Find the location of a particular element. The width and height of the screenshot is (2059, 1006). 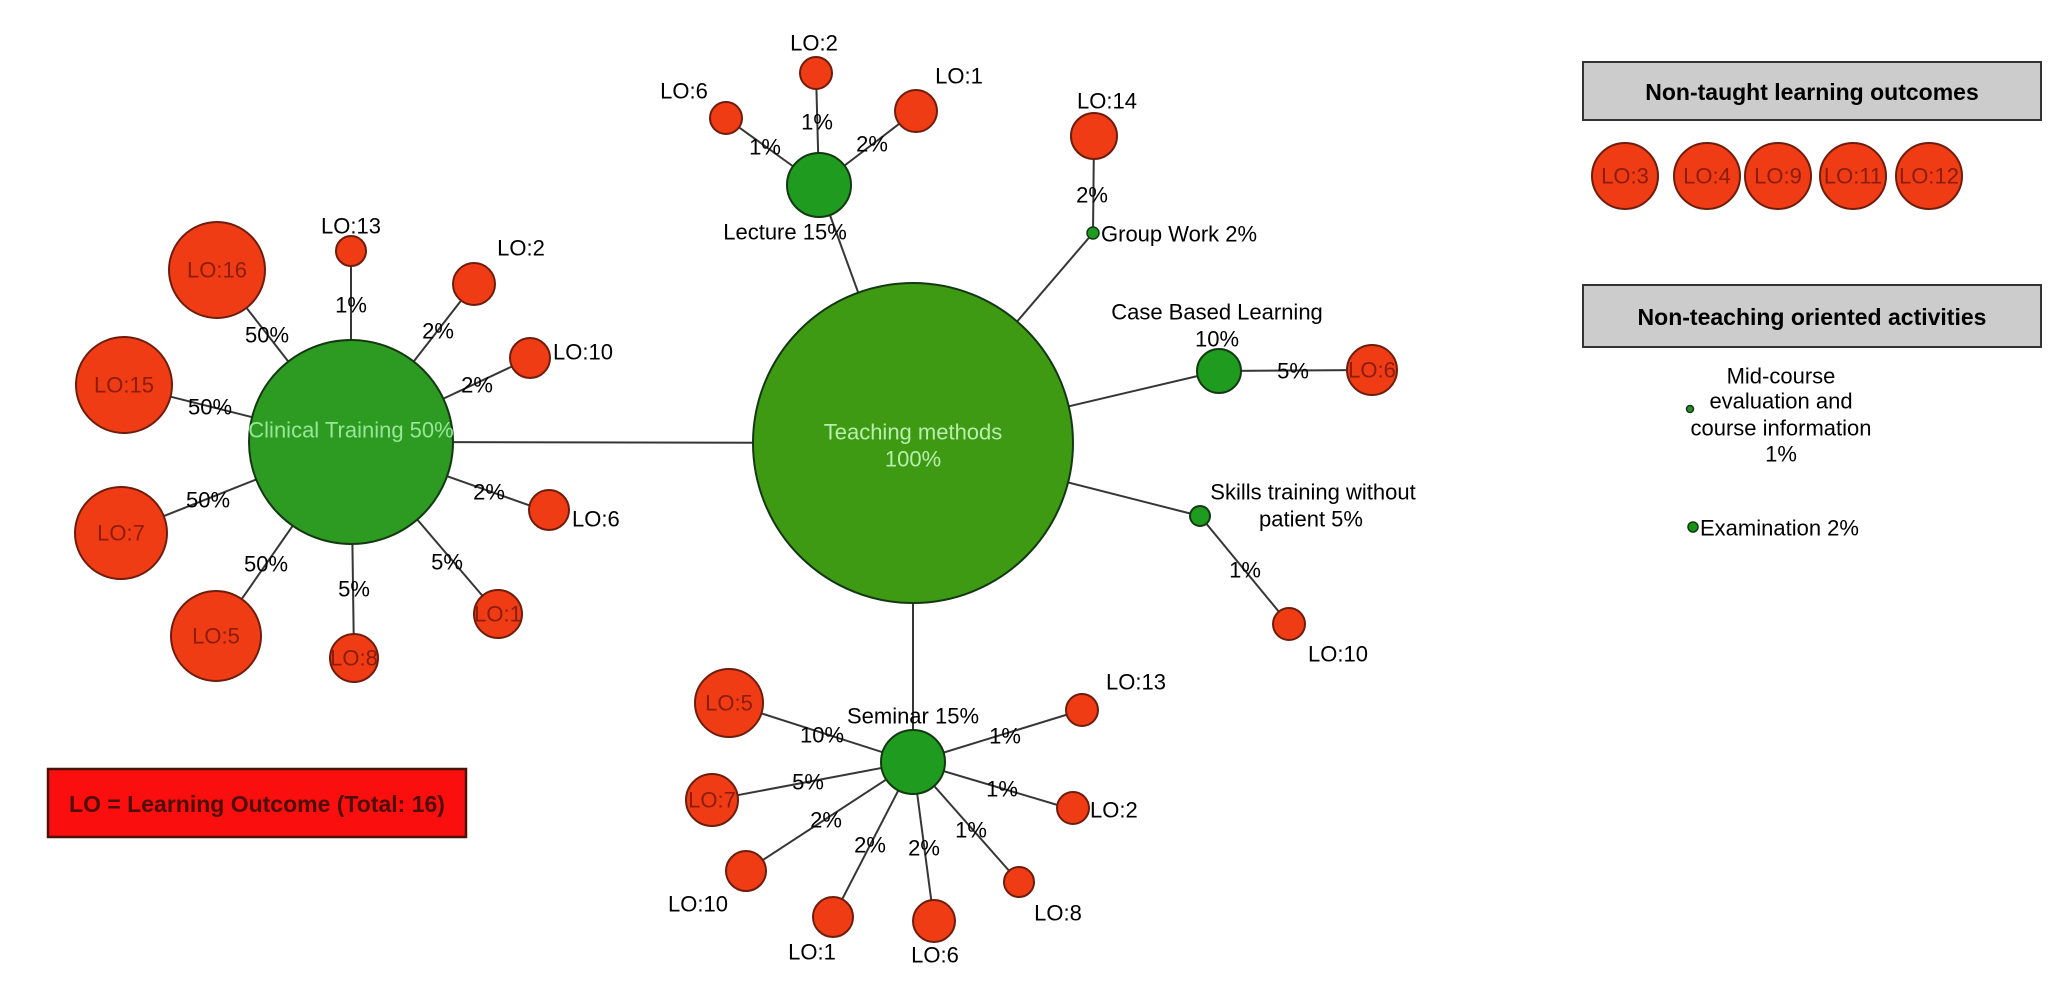

svg-text: Teaching methods is located at coordinates (913, 432).